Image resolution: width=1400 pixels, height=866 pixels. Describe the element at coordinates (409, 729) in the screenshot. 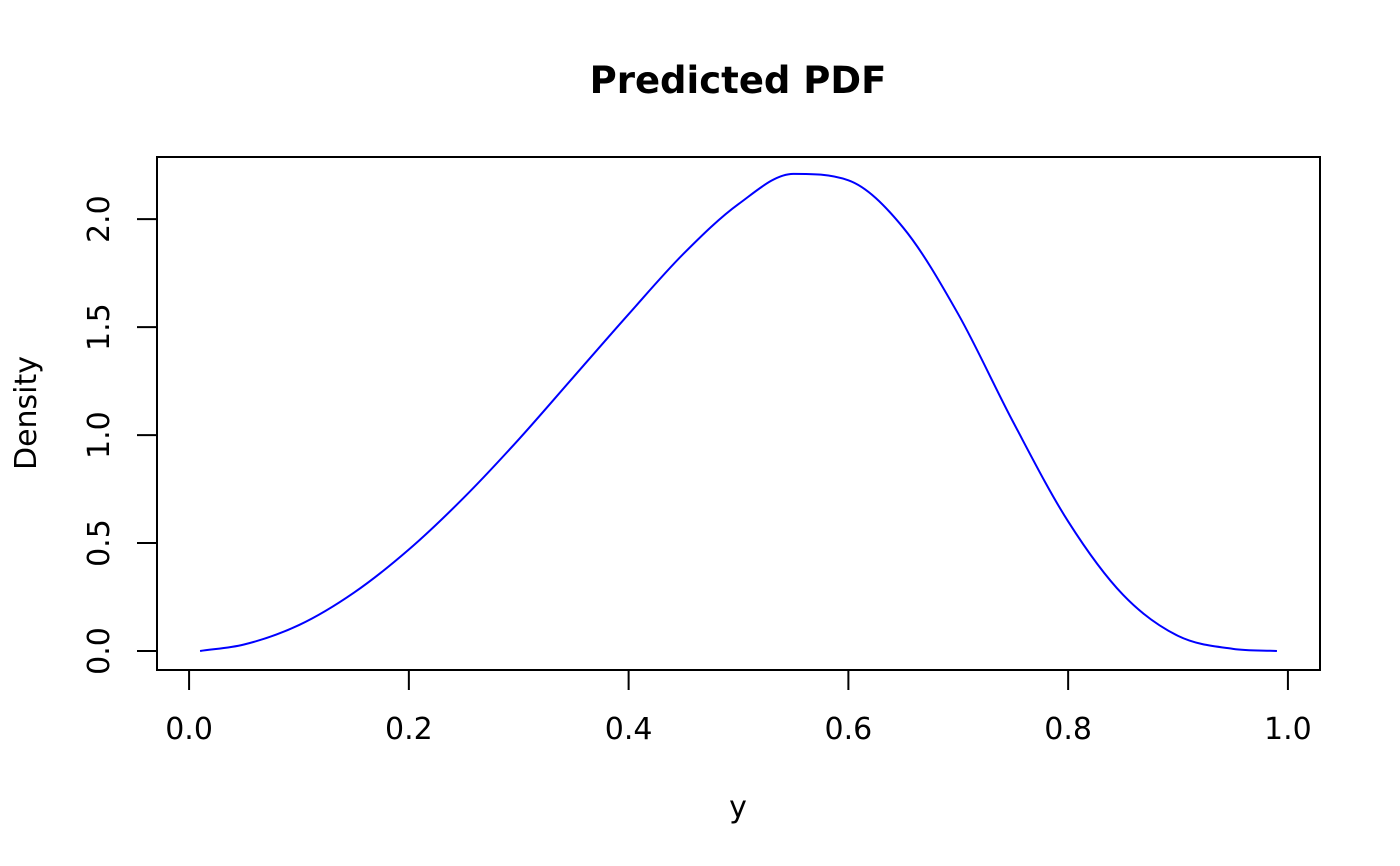

I see `x-tick-label: 0.2` at that location.